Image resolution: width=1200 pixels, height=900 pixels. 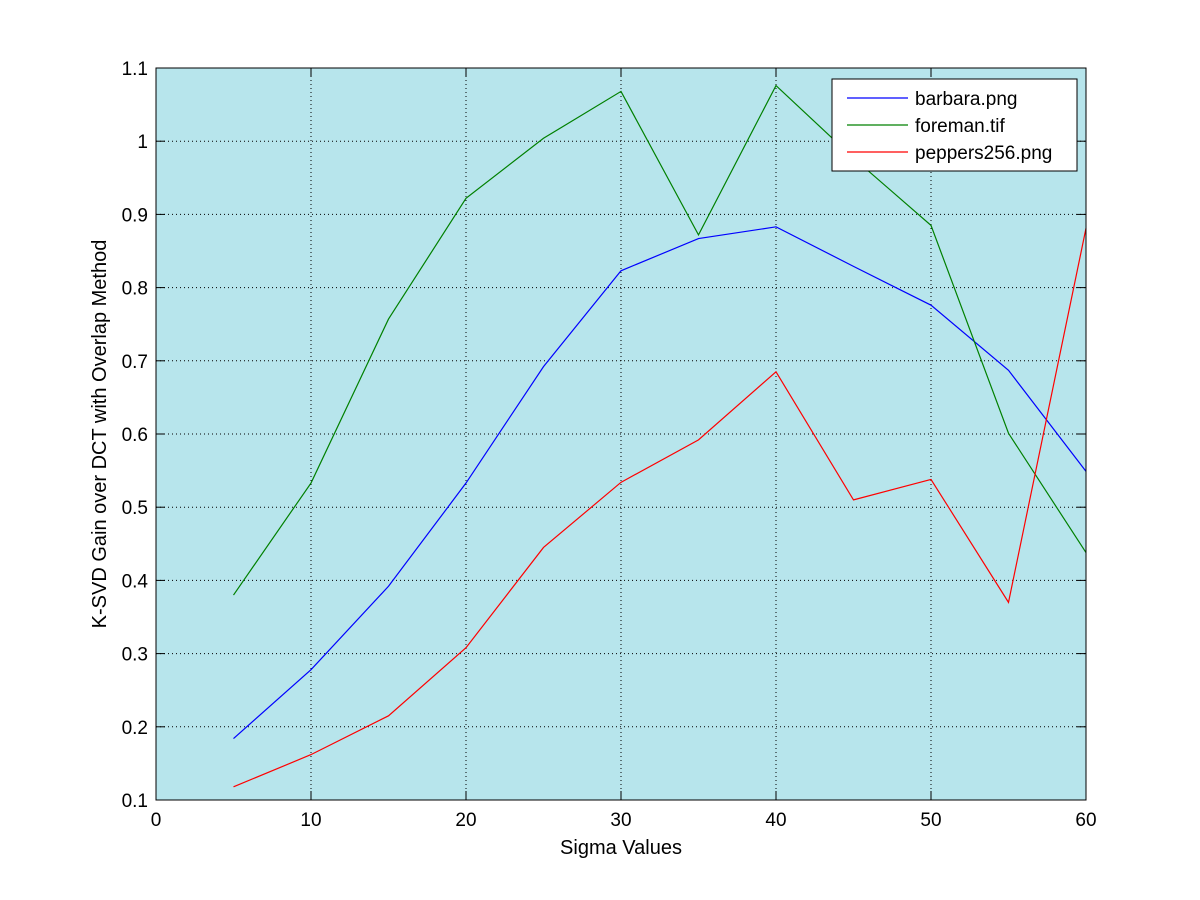 What do you see at coordinates (960, 126) in the screenshot?
I see `legend-label: foreman.tif` at bounding box center [960, 126].